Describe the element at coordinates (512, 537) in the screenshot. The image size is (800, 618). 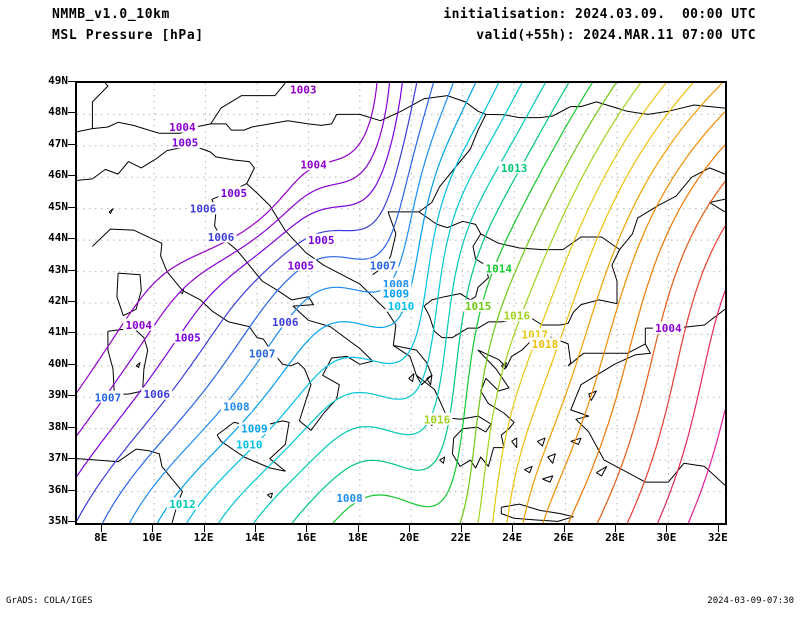
I see `lon-tick-label: 24E` at that location.